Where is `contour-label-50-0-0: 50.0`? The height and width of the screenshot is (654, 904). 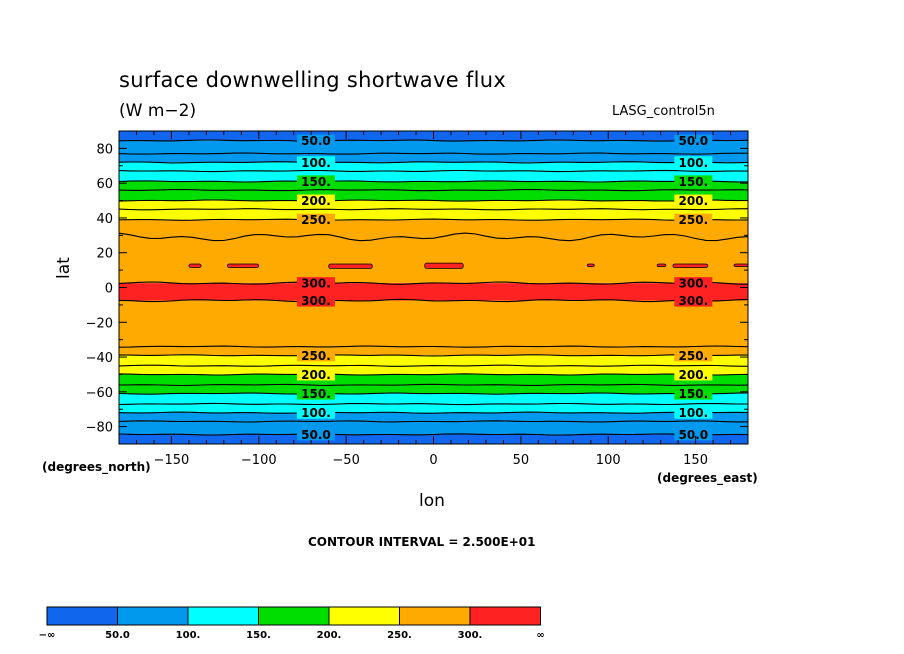 contour-label-50-0-0: 50.0 is located at coordinates (316, 141).